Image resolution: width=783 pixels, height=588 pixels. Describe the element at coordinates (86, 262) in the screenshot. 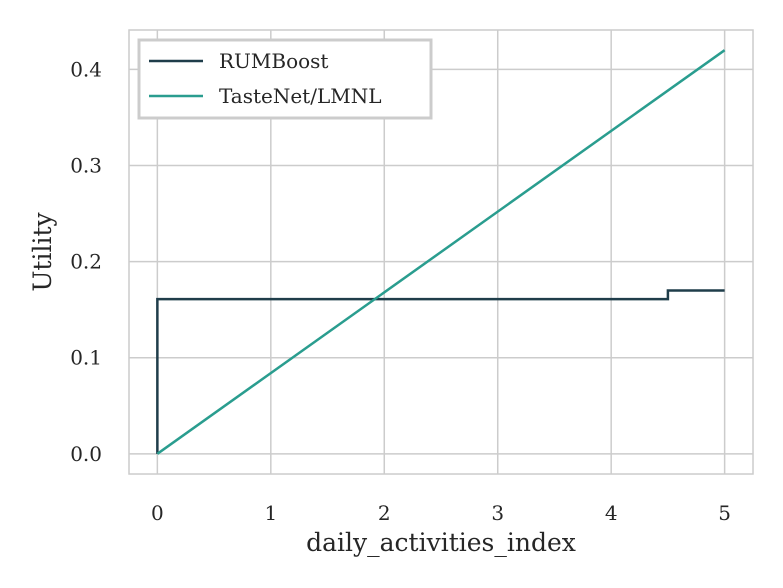

I see `y-tick-label: 0.2` at that location.